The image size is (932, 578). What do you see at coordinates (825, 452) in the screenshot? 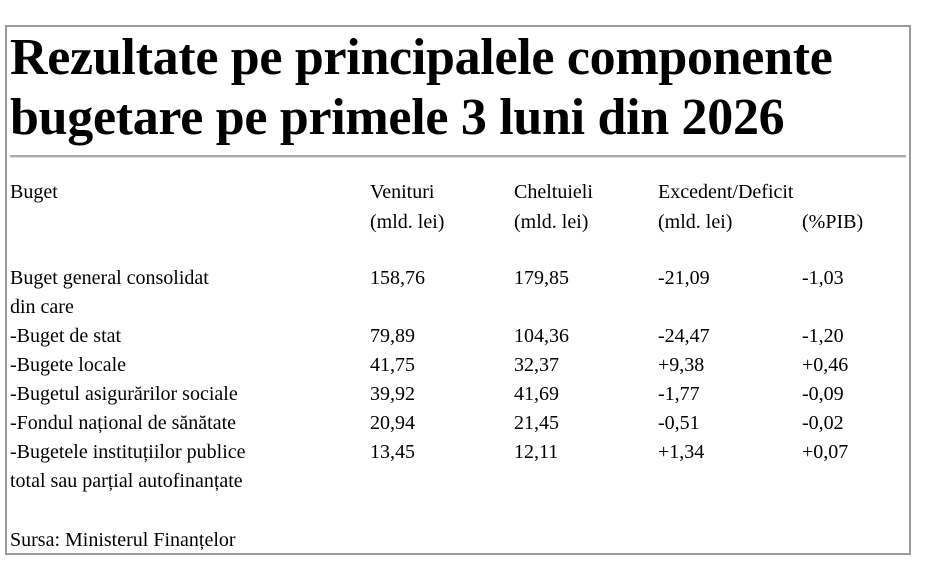
I see `cell: +0,07` at bounding box center [825, 452].